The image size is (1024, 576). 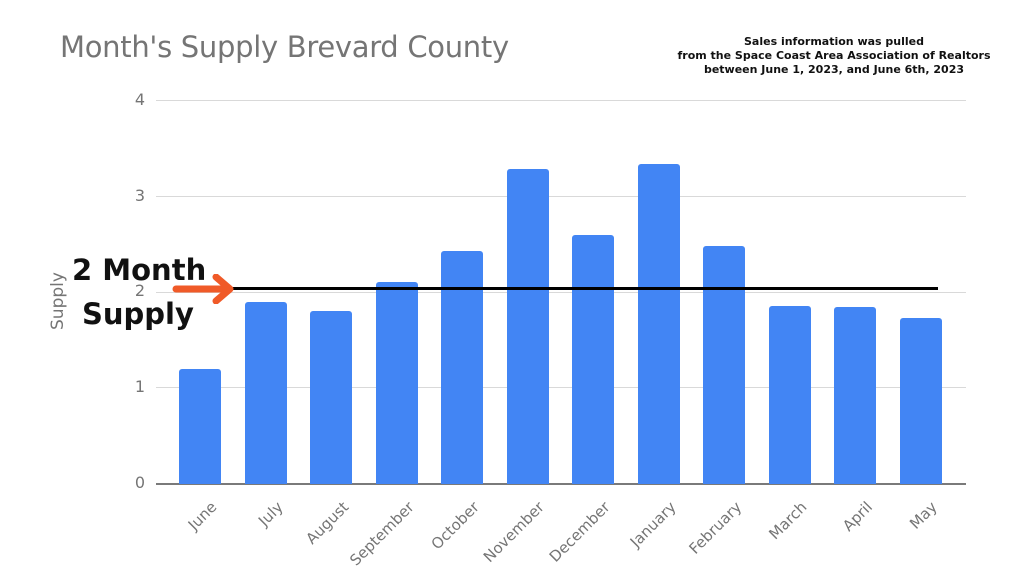 I want to click on x-label-october: October, so click(x=455, y=526).